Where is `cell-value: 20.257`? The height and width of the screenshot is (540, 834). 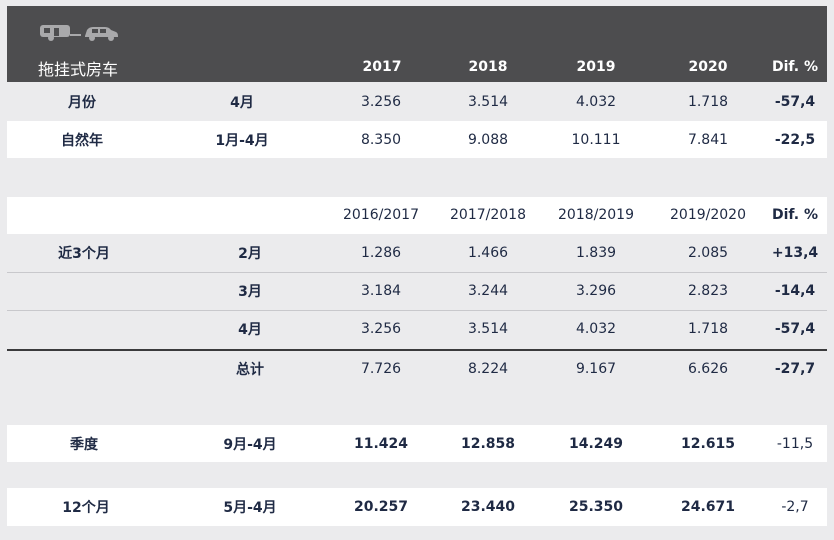
cell-value: 20.257 is located at coordinates (381, 507).